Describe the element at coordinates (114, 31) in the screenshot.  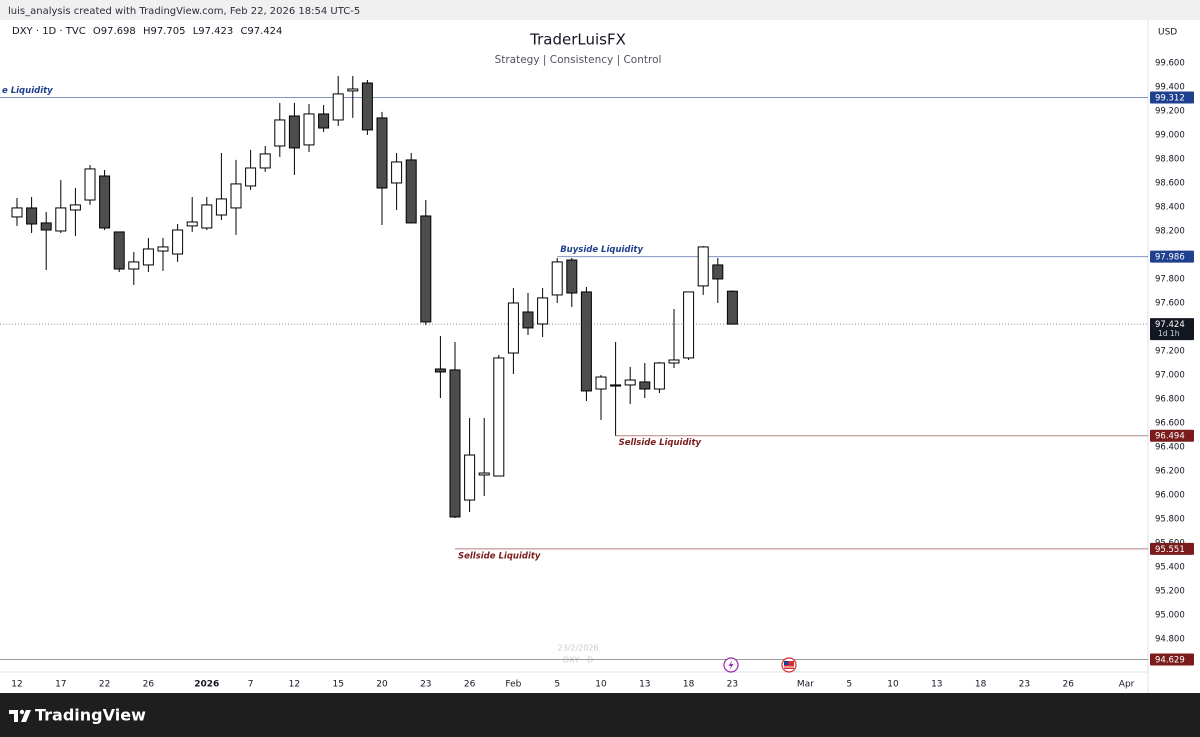
I see `ohlc-open: O97.698` at that location.